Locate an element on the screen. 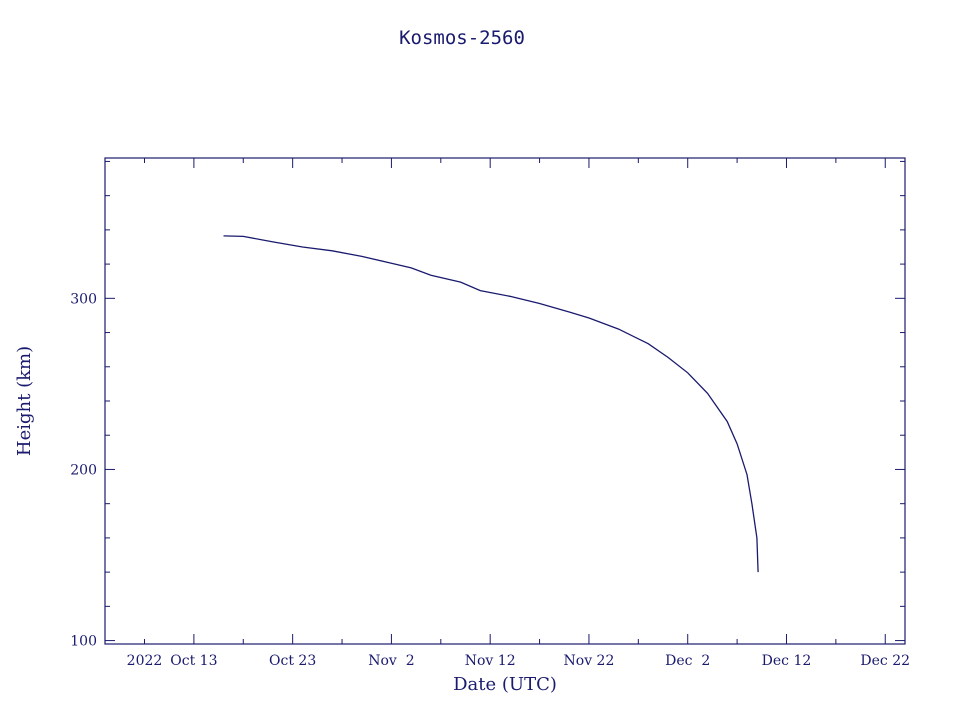 This screenshot has height=724, width=960. x-tick-label: 2022 is located at coordinates (145, 661).